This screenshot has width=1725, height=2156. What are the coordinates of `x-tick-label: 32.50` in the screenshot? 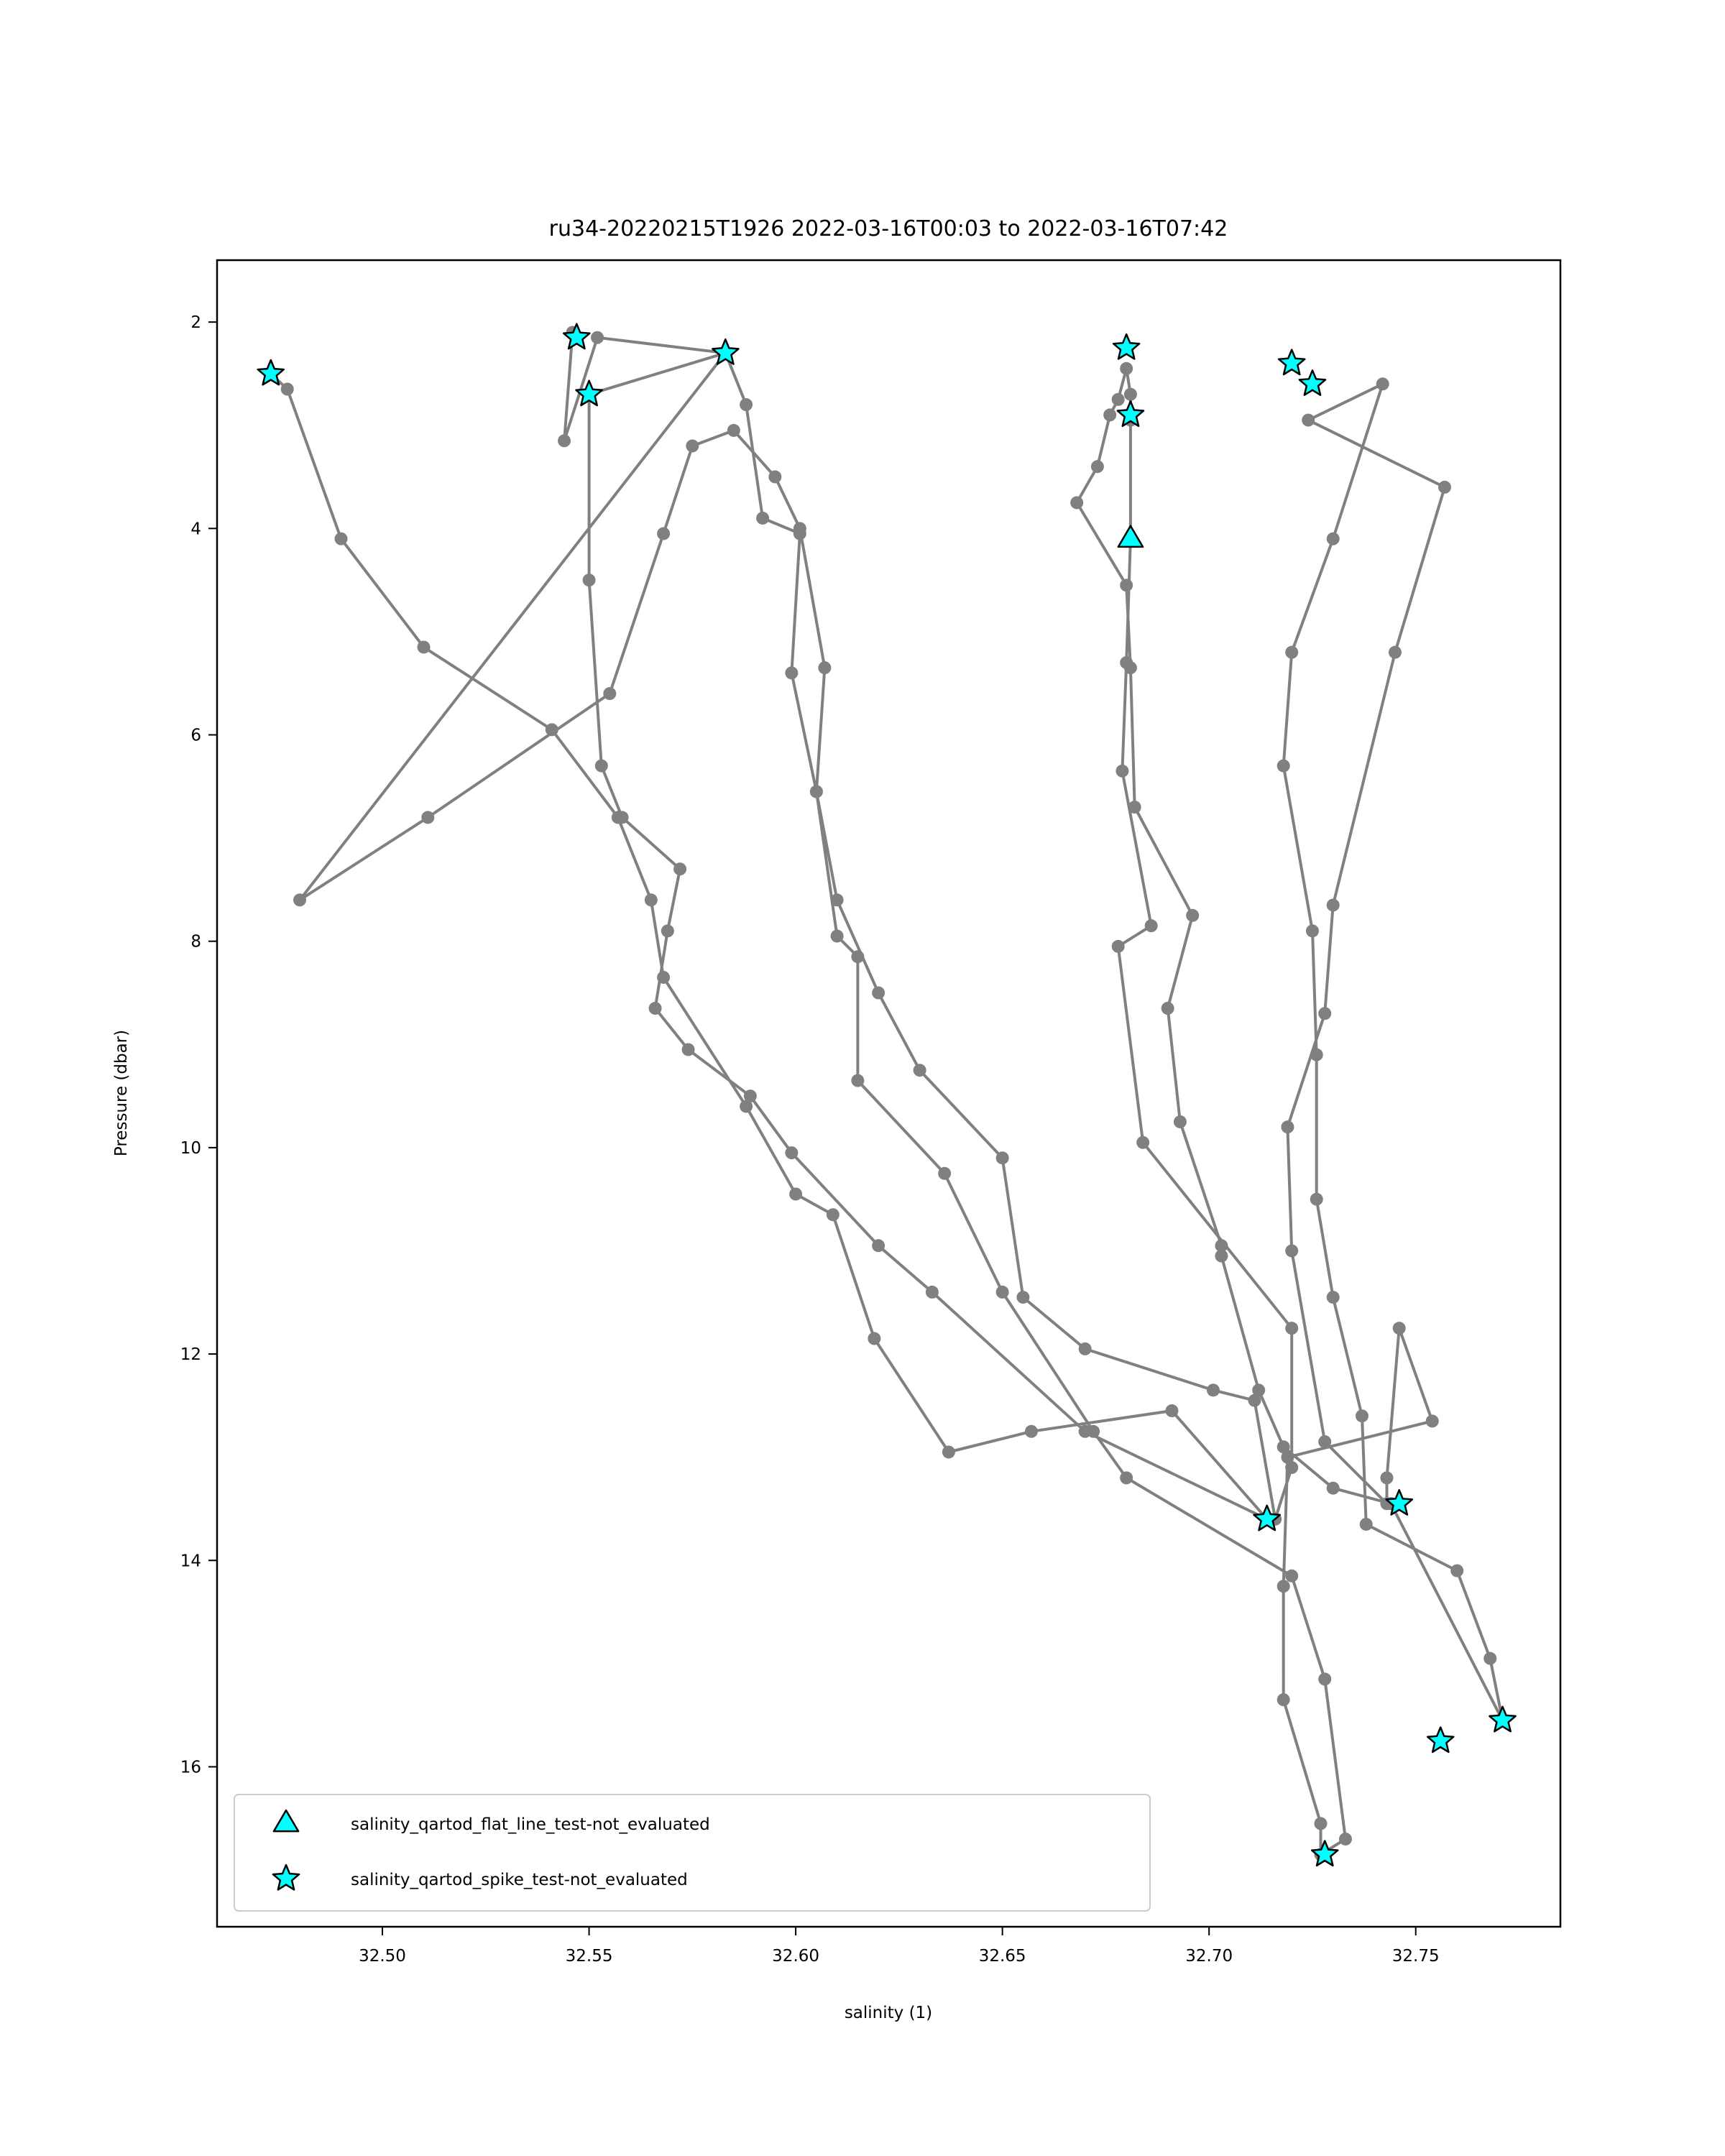 It's located at (382, 1957).